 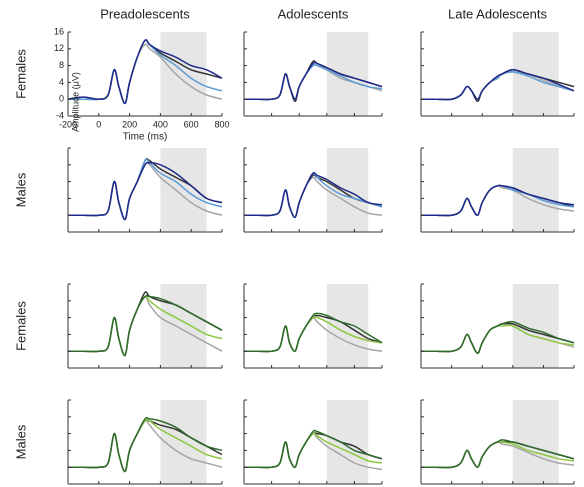 I want to click on x-axis-label: Time (ms), so click(x=145, y=137).